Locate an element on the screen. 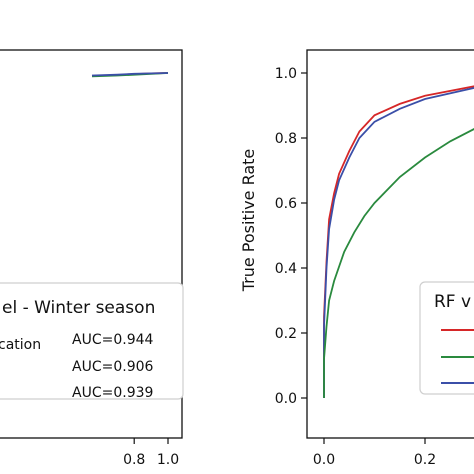 Image resolution: width=474 pixels, height=474 pixels. left-legend-box is located at coordinates (92, 341).